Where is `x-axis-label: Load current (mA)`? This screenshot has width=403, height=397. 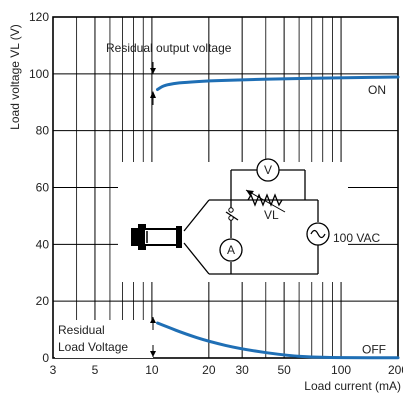
x-axis-label: Load current (mA) is located at coordinates (352, 386).